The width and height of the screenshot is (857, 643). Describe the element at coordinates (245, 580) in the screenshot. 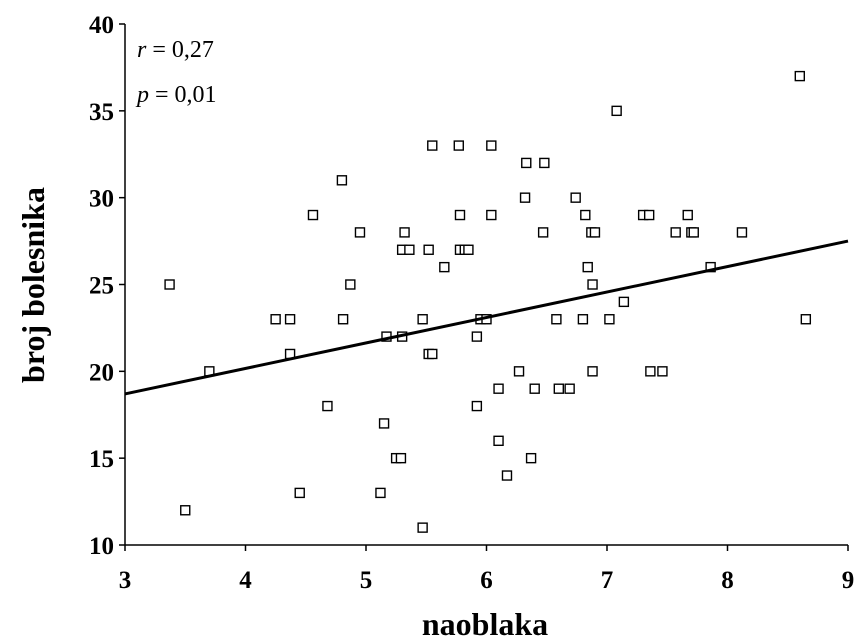

I see `x-tick-label: 4` at that location.